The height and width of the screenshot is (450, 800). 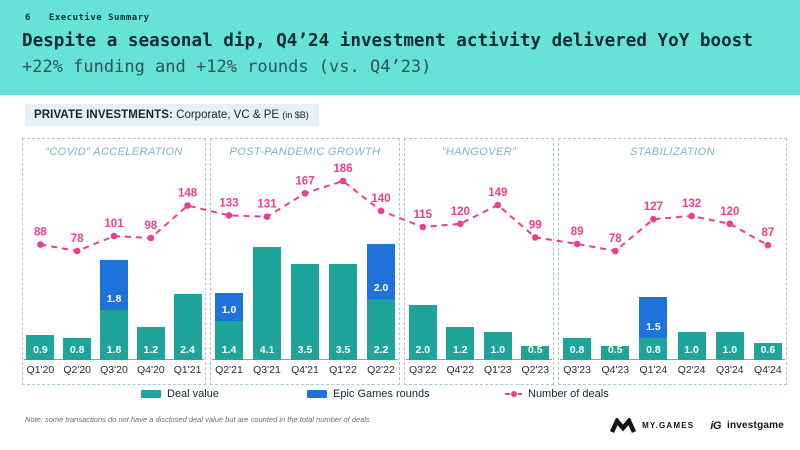 I want to click on chart-section: “COVID” ACCELERATION, so click(x=114, y=261).